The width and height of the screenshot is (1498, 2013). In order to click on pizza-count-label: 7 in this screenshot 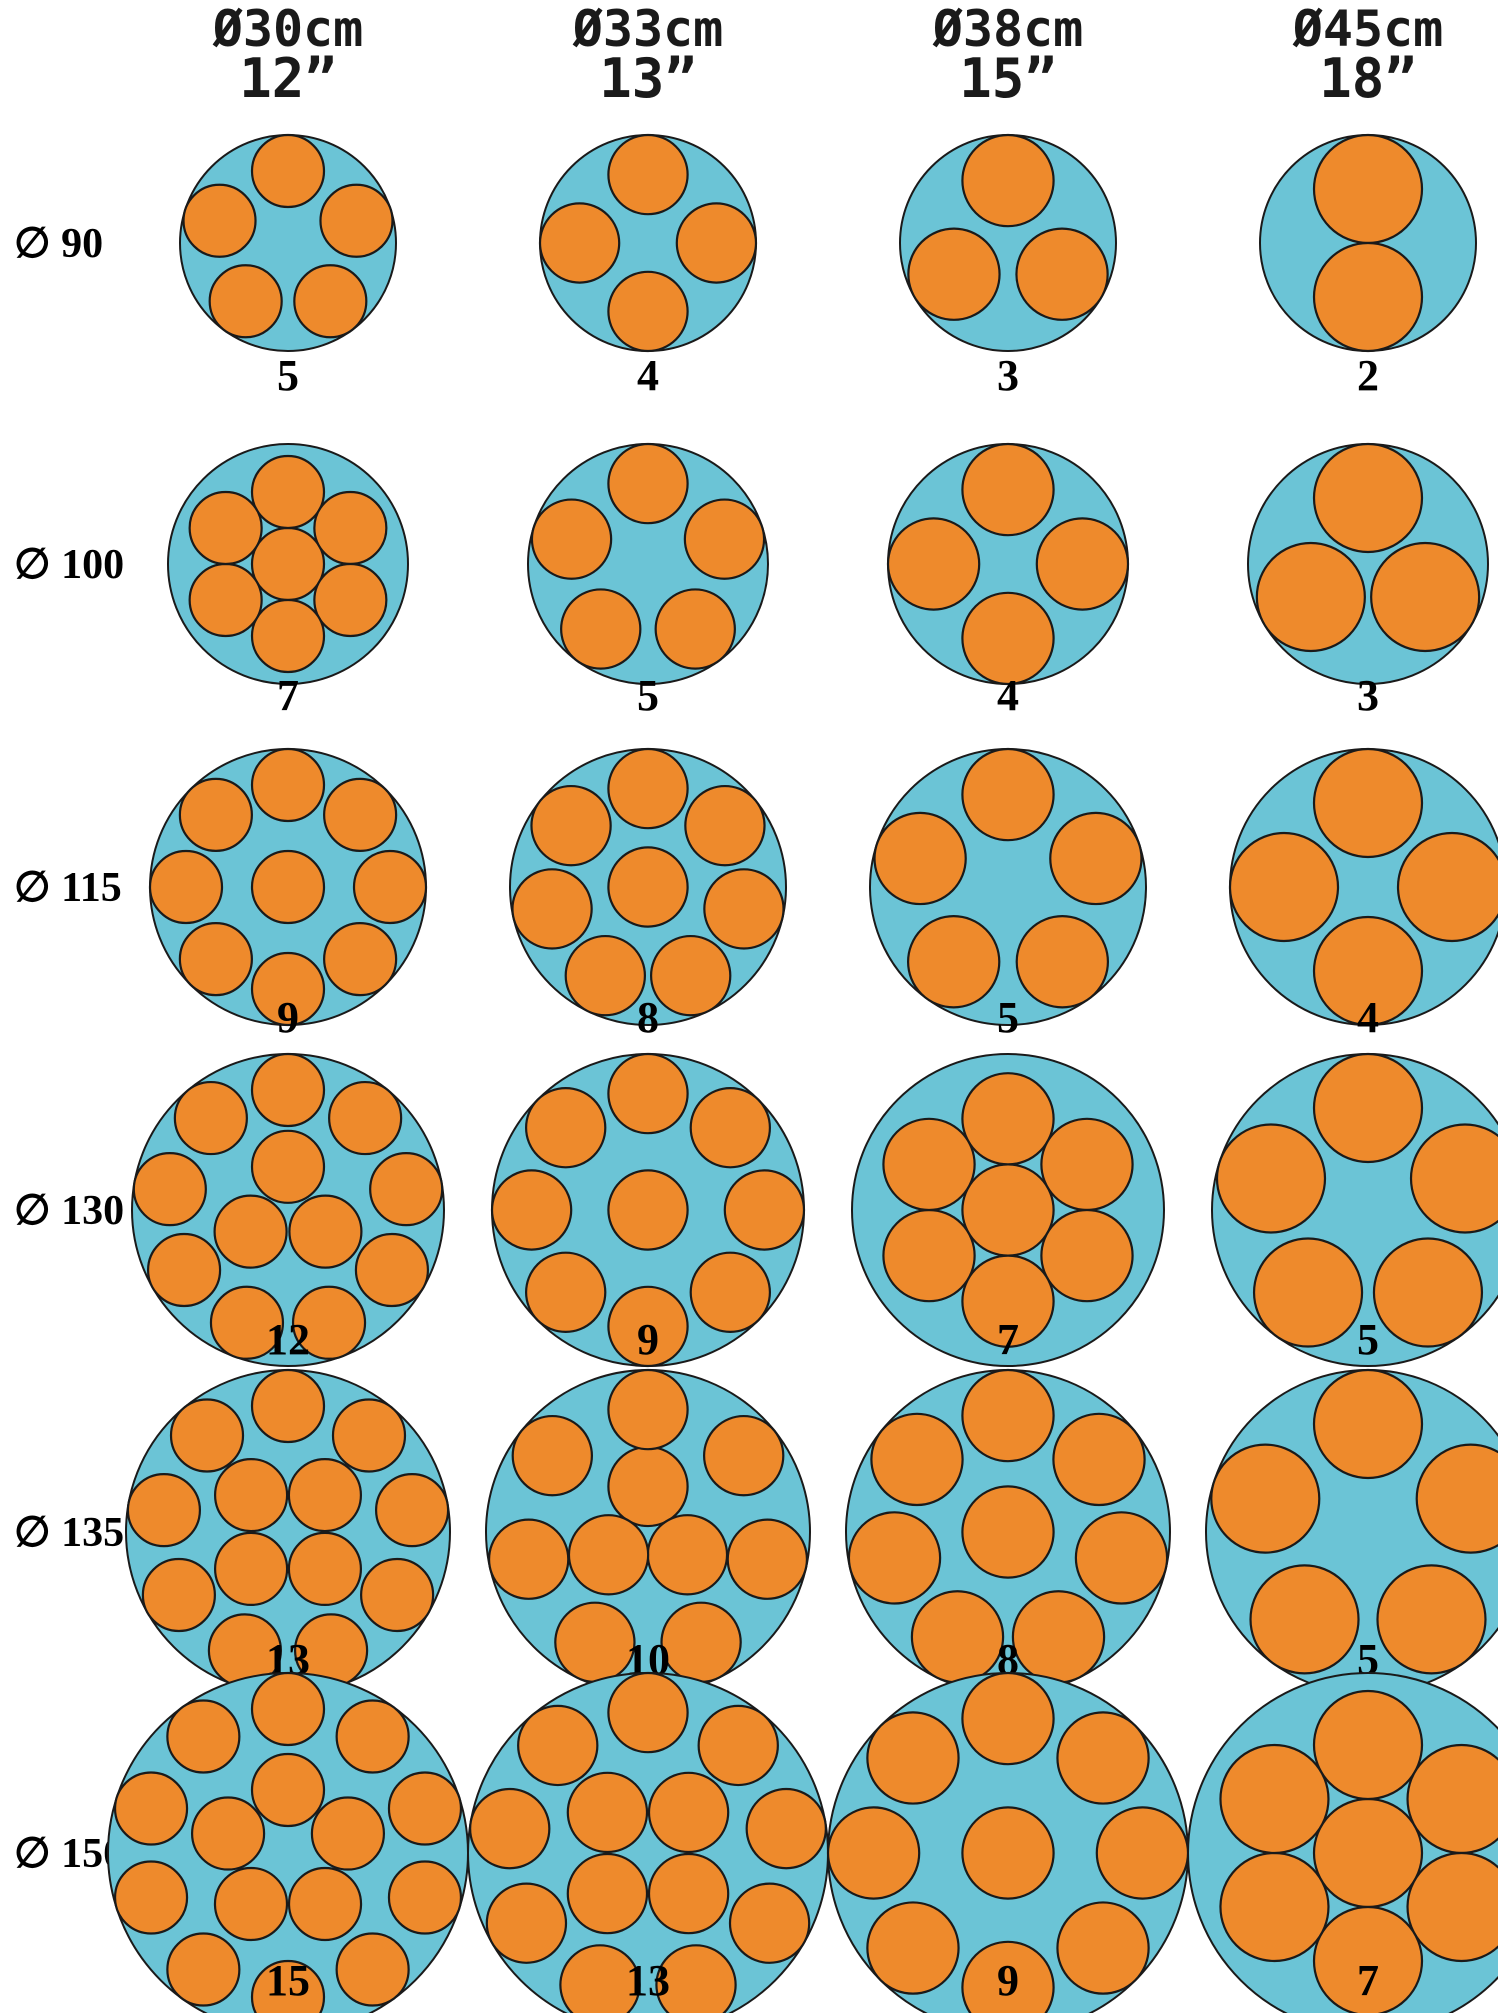, I will do `click(1368, 1980)`.